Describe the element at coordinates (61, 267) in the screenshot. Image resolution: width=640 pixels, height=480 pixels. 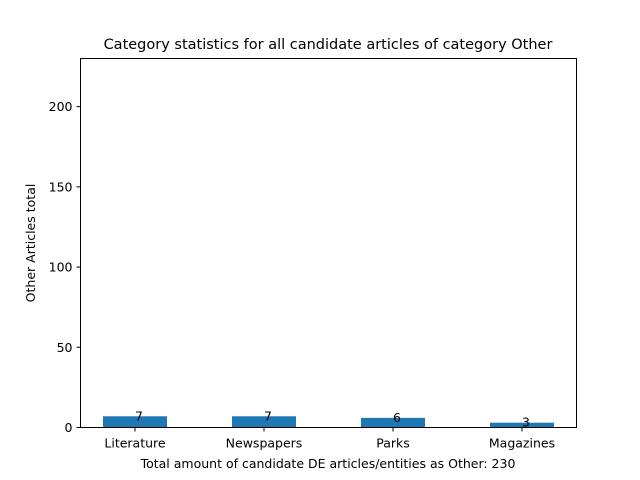
I see `y-tick-label-100: 100` at that location.